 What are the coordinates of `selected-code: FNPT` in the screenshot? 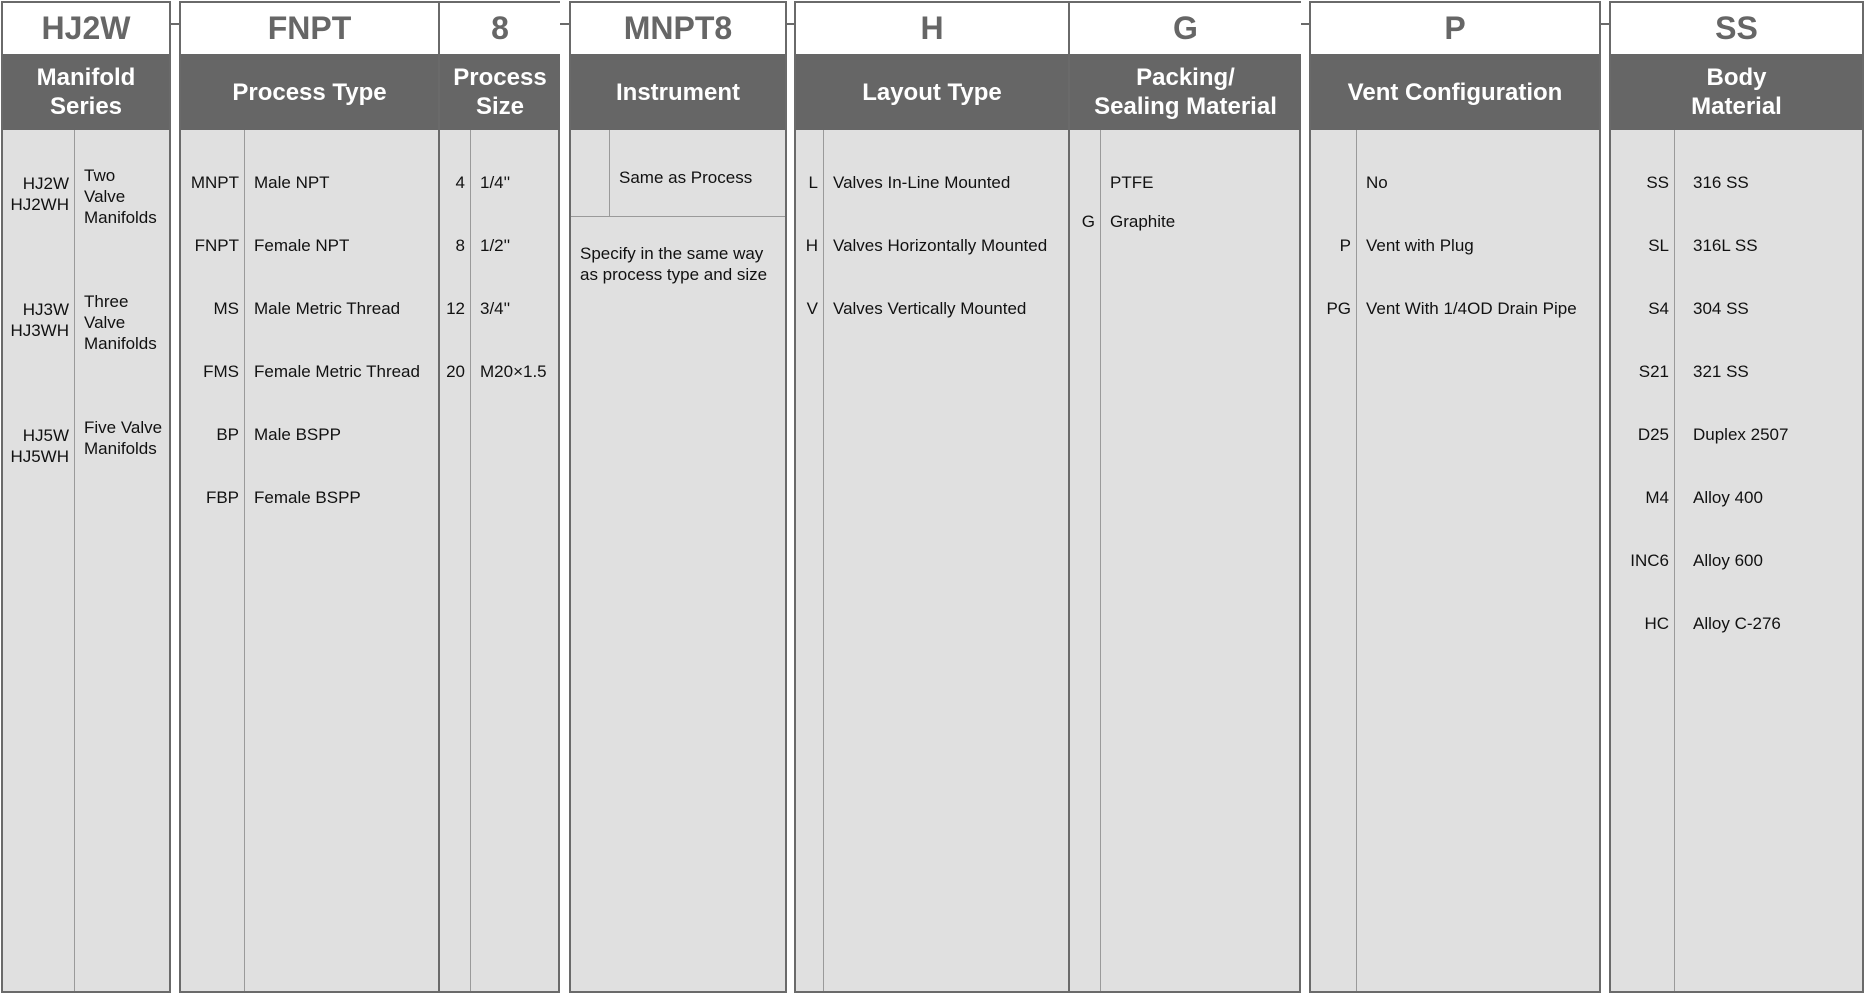 It's located at (309, 28).